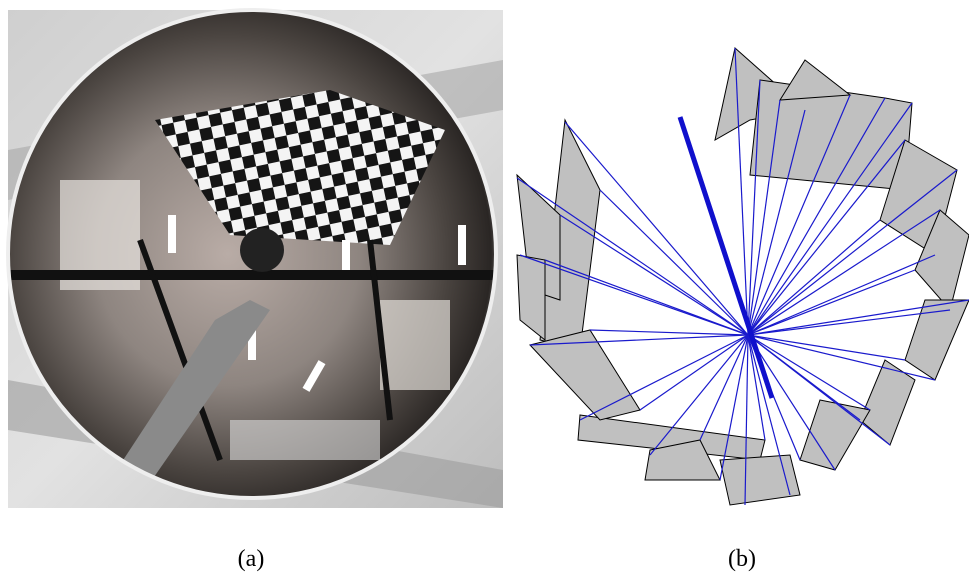 The image size is (969, 580). Describe the element at coordinates (251, 559) in the screenshot. I see `caption-a: (a)` at that location.